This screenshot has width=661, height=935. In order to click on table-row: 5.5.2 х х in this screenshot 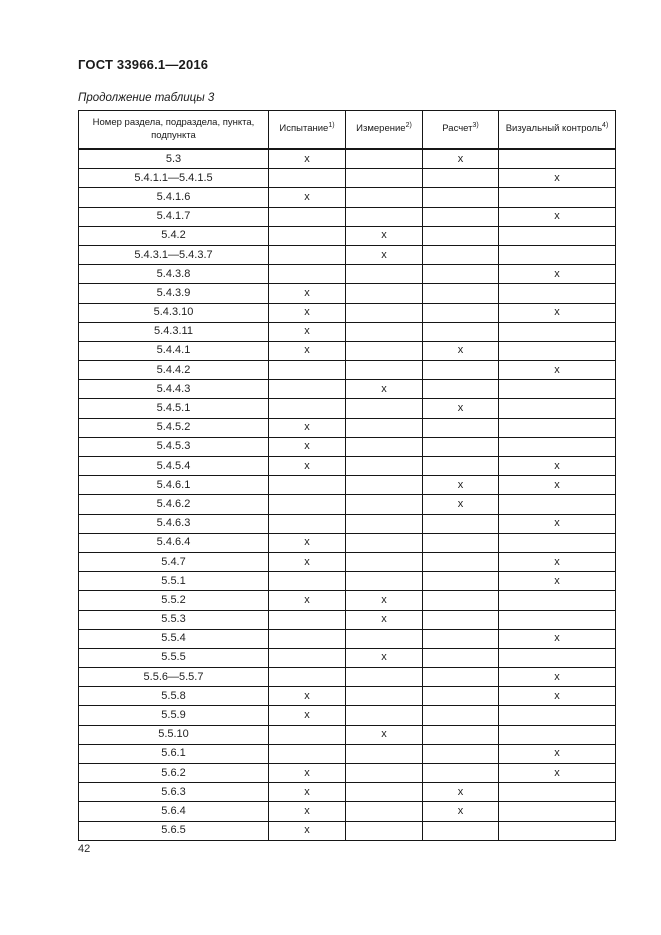, I will do `click(347, 600)`.